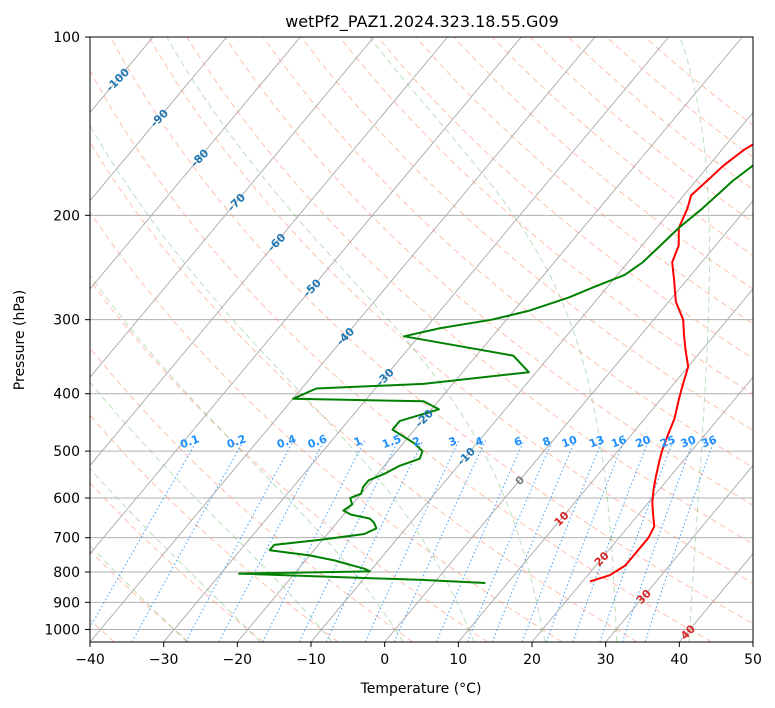 Image resolution: width=775 pixels, height=708 pixels. What do you see at coordinates (671, 363) in the screenshot?
I see `temperature-profile-line` at bounding box center [671, 363].